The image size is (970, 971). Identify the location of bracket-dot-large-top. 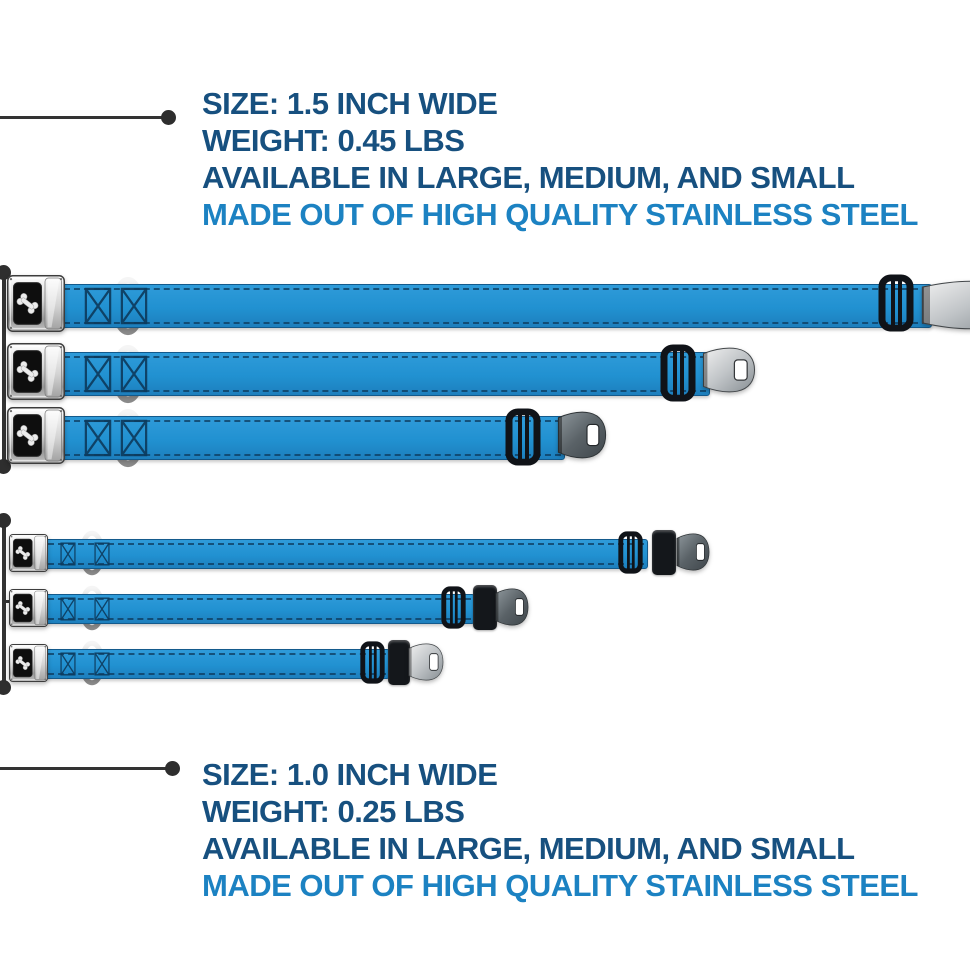
(5, 272).